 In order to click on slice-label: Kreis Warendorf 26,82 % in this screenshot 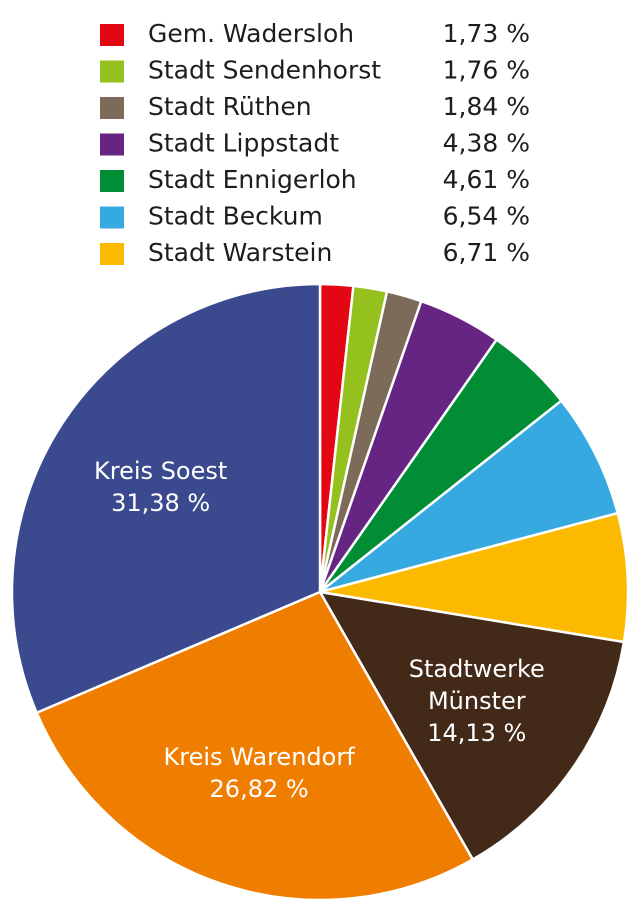, I will do `click(259, 773)`.